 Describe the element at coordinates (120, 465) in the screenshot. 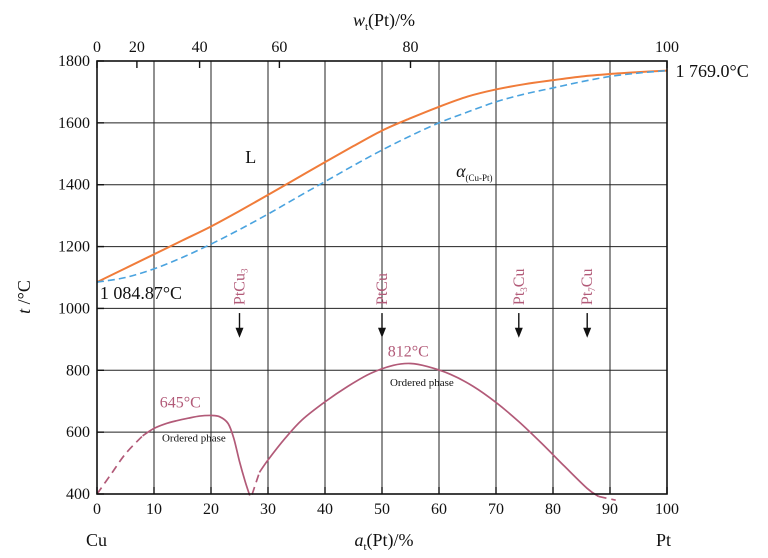

I see `ordered-dome-1-dashed-curve` at that location.